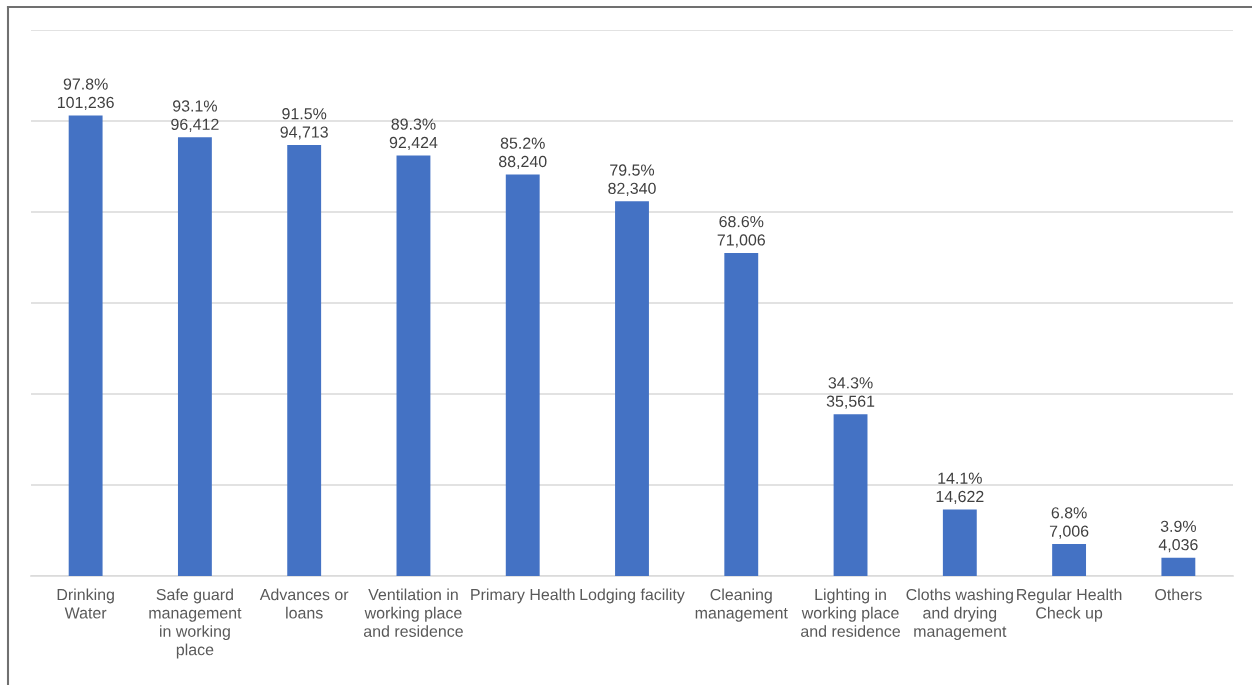  Describe the element at coordinates (850, 393) in the screenshot. I see `data-label: 34.3% 35,561` at that location.